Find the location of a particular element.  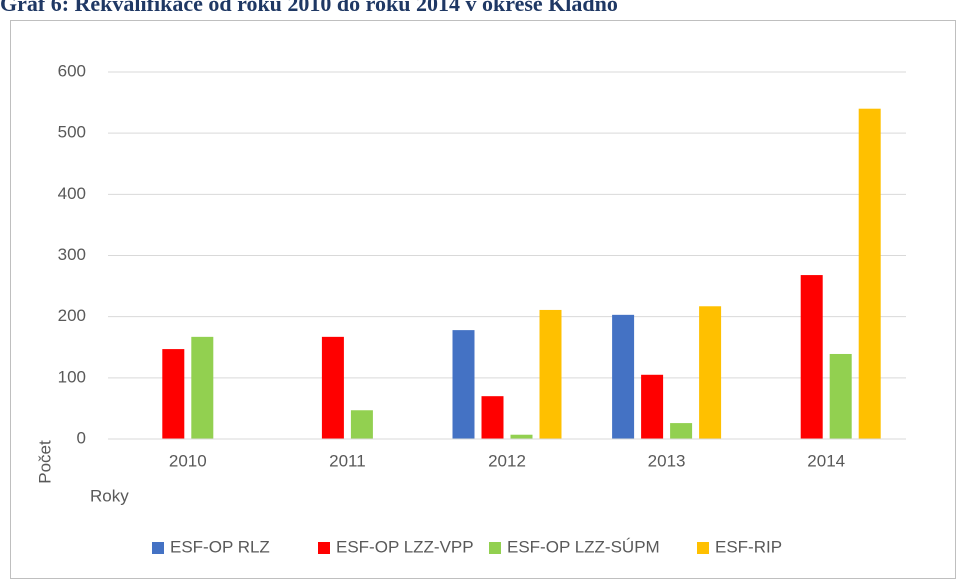

legend-label: ESF-RIP is located at coordinates (748, 546).